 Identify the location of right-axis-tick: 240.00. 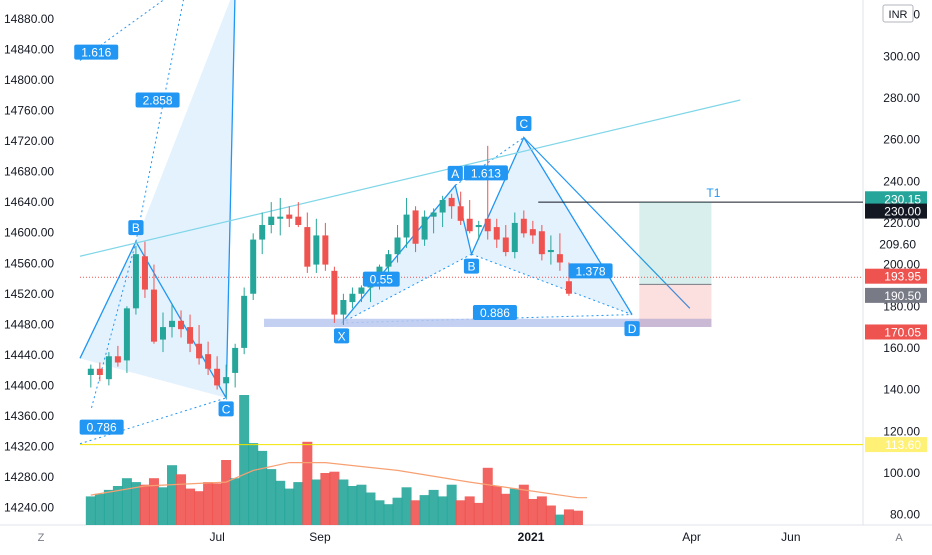
(901, 181).